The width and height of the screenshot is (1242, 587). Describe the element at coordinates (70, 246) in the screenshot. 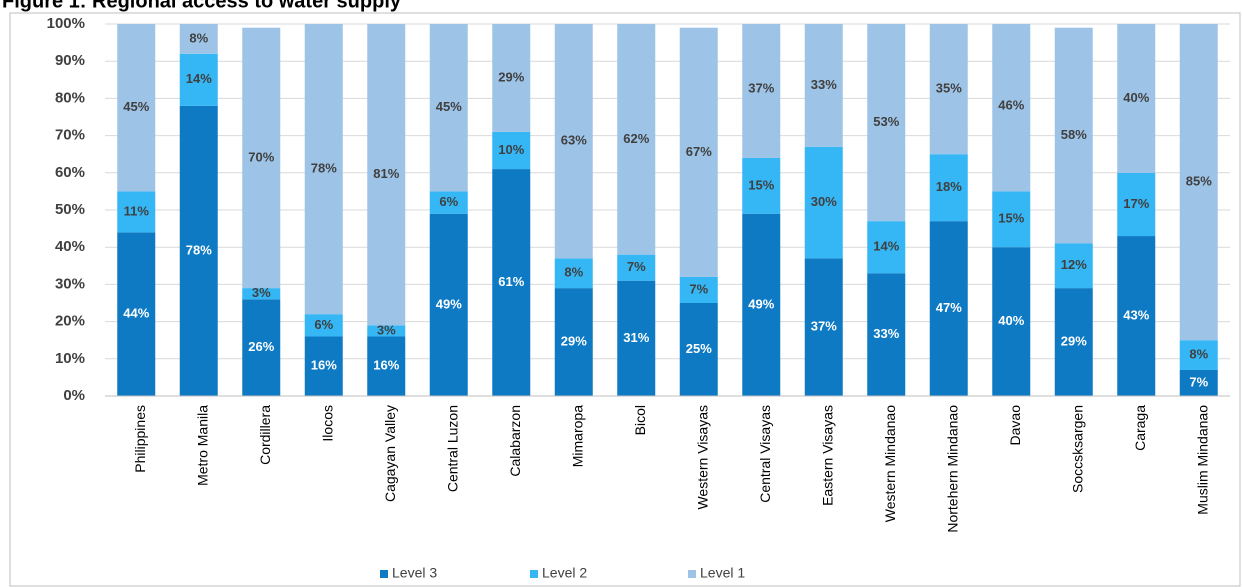

I see `y-tick-label: 40%` at that location.